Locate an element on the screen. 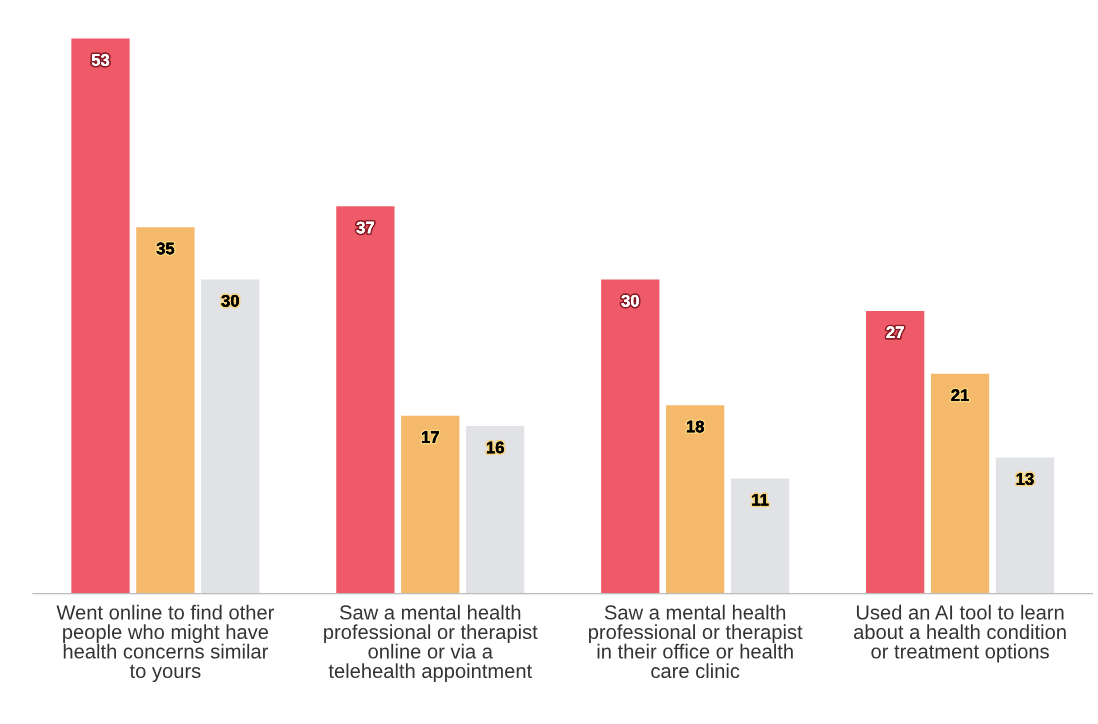  data-label: 16 is located at coordinates (495, 447).